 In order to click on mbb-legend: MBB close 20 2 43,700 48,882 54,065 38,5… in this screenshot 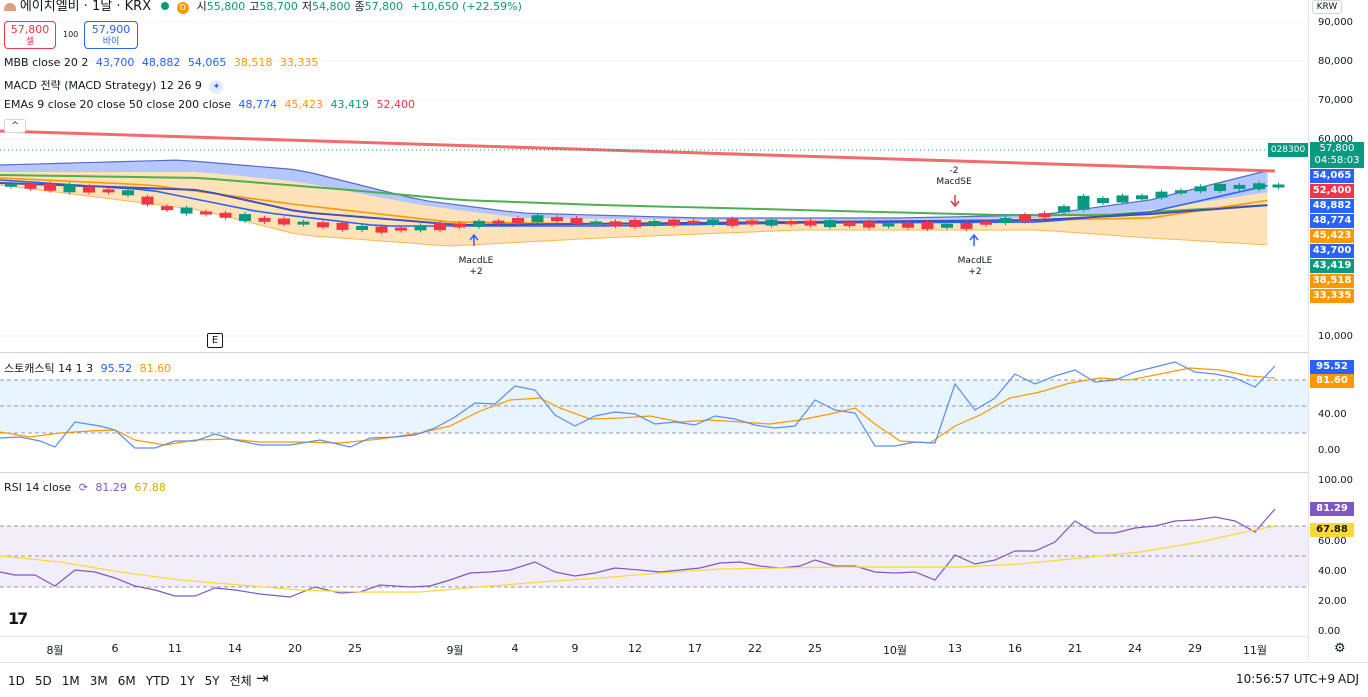, I will do `click(163, 62)`.